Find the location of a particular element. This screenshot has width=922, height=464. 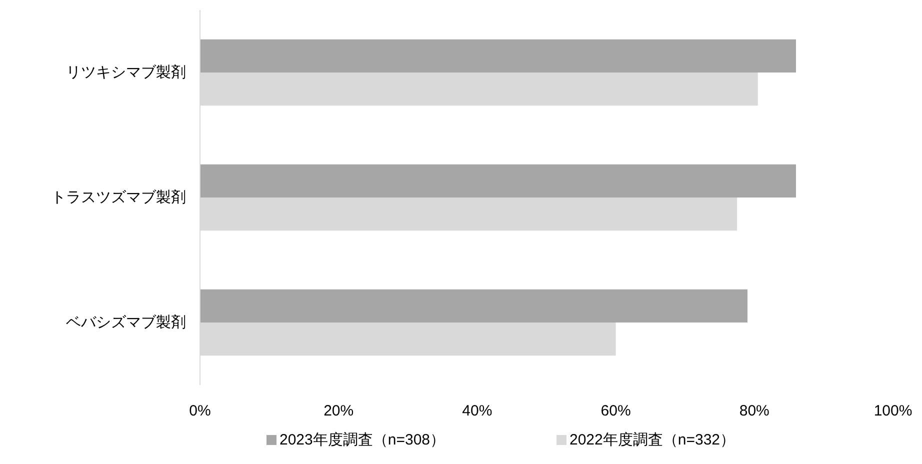

y-tick-label: リツキシマブ製剤 is located at coordinates (126, 72).